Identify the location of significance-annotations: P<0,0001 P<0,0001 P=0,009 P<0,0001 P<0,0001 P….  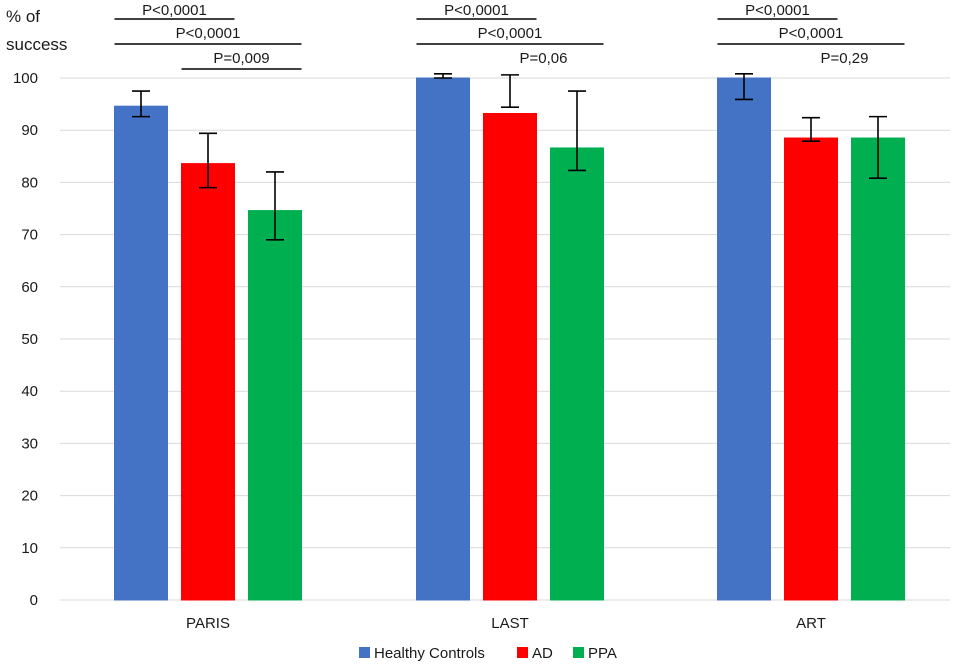
(509, 36).